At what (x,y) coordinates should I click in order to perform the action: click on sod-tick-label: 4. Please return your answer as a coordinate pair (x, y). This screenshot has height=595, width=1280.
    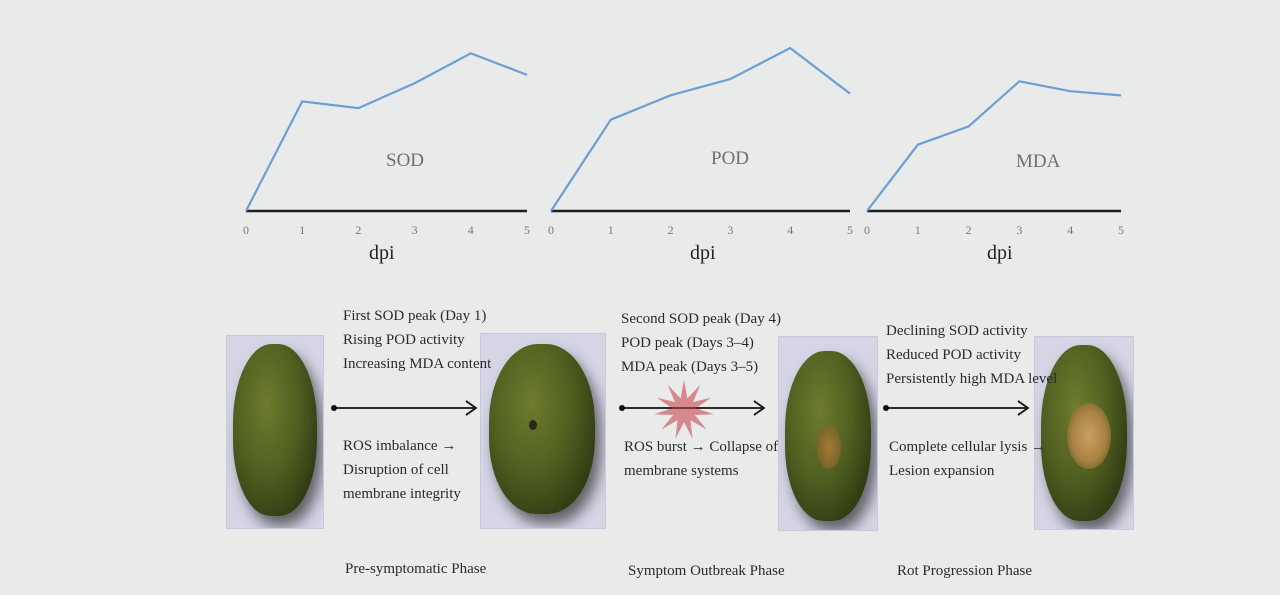
    Looking at the image, I should click on (470, 230).